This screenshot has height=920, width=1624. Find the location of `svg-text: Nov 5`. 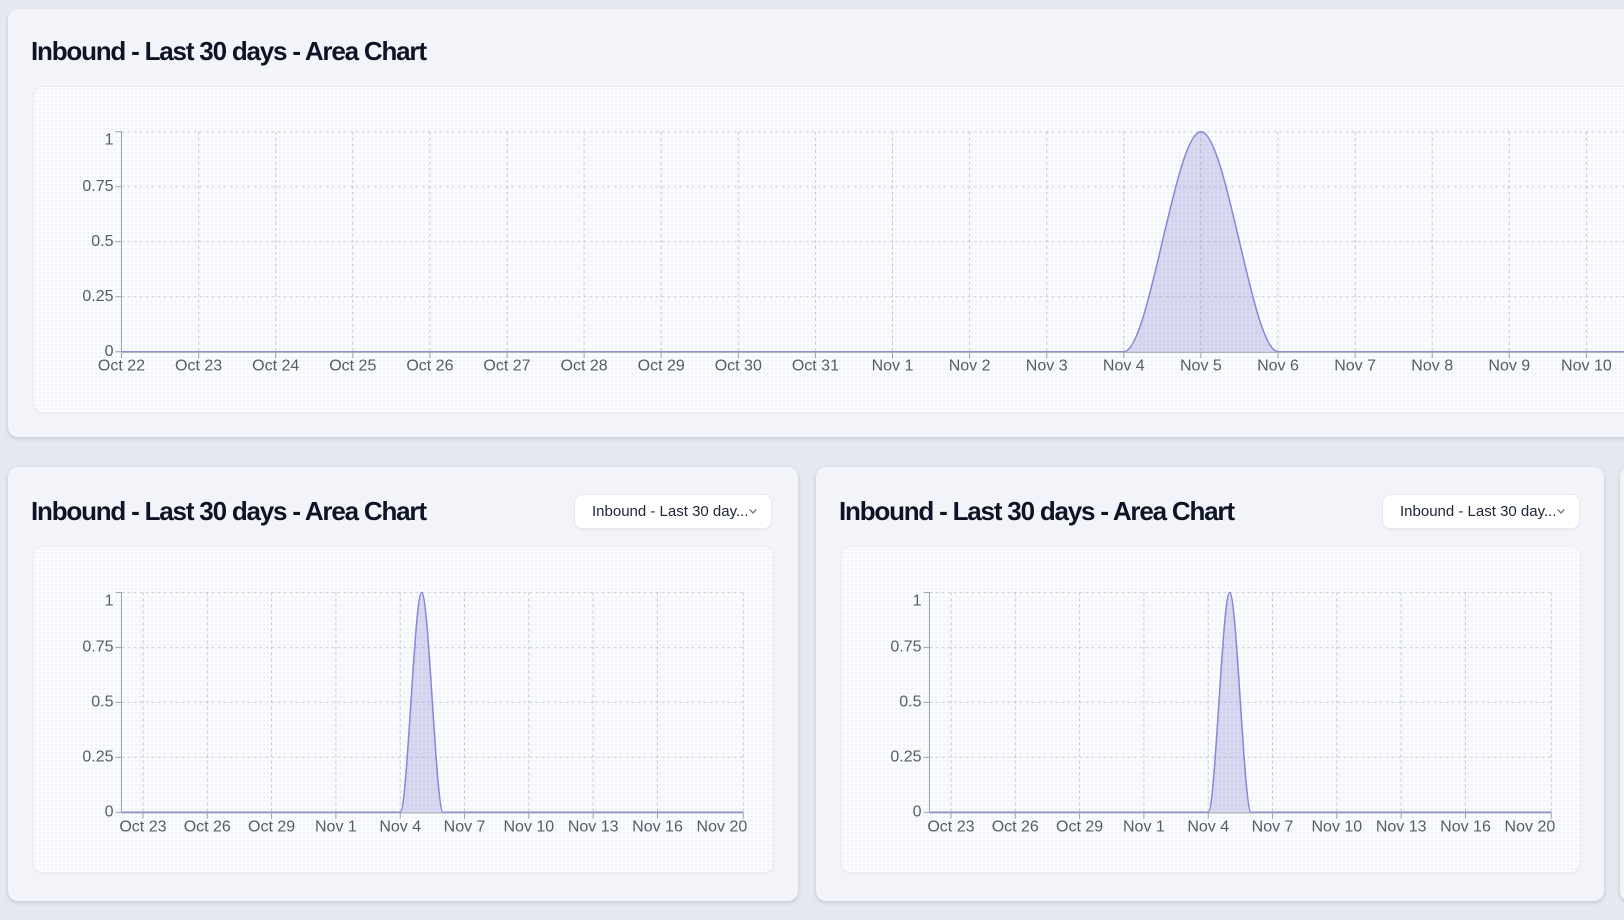

svg-text: Nov 5 is located at coordinates (1201, 366).